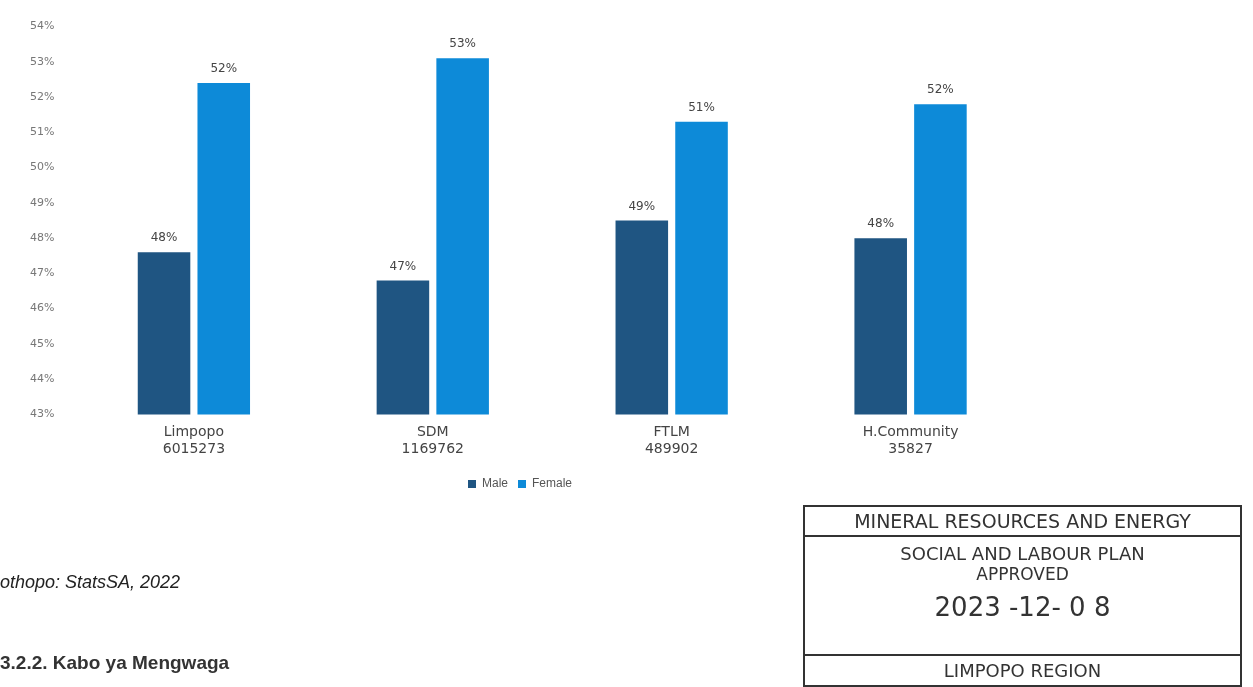 The width and height of the screenshot is (1253, 687). I want to click on x-tick-label: FTLM 489902, so click(671, 440).